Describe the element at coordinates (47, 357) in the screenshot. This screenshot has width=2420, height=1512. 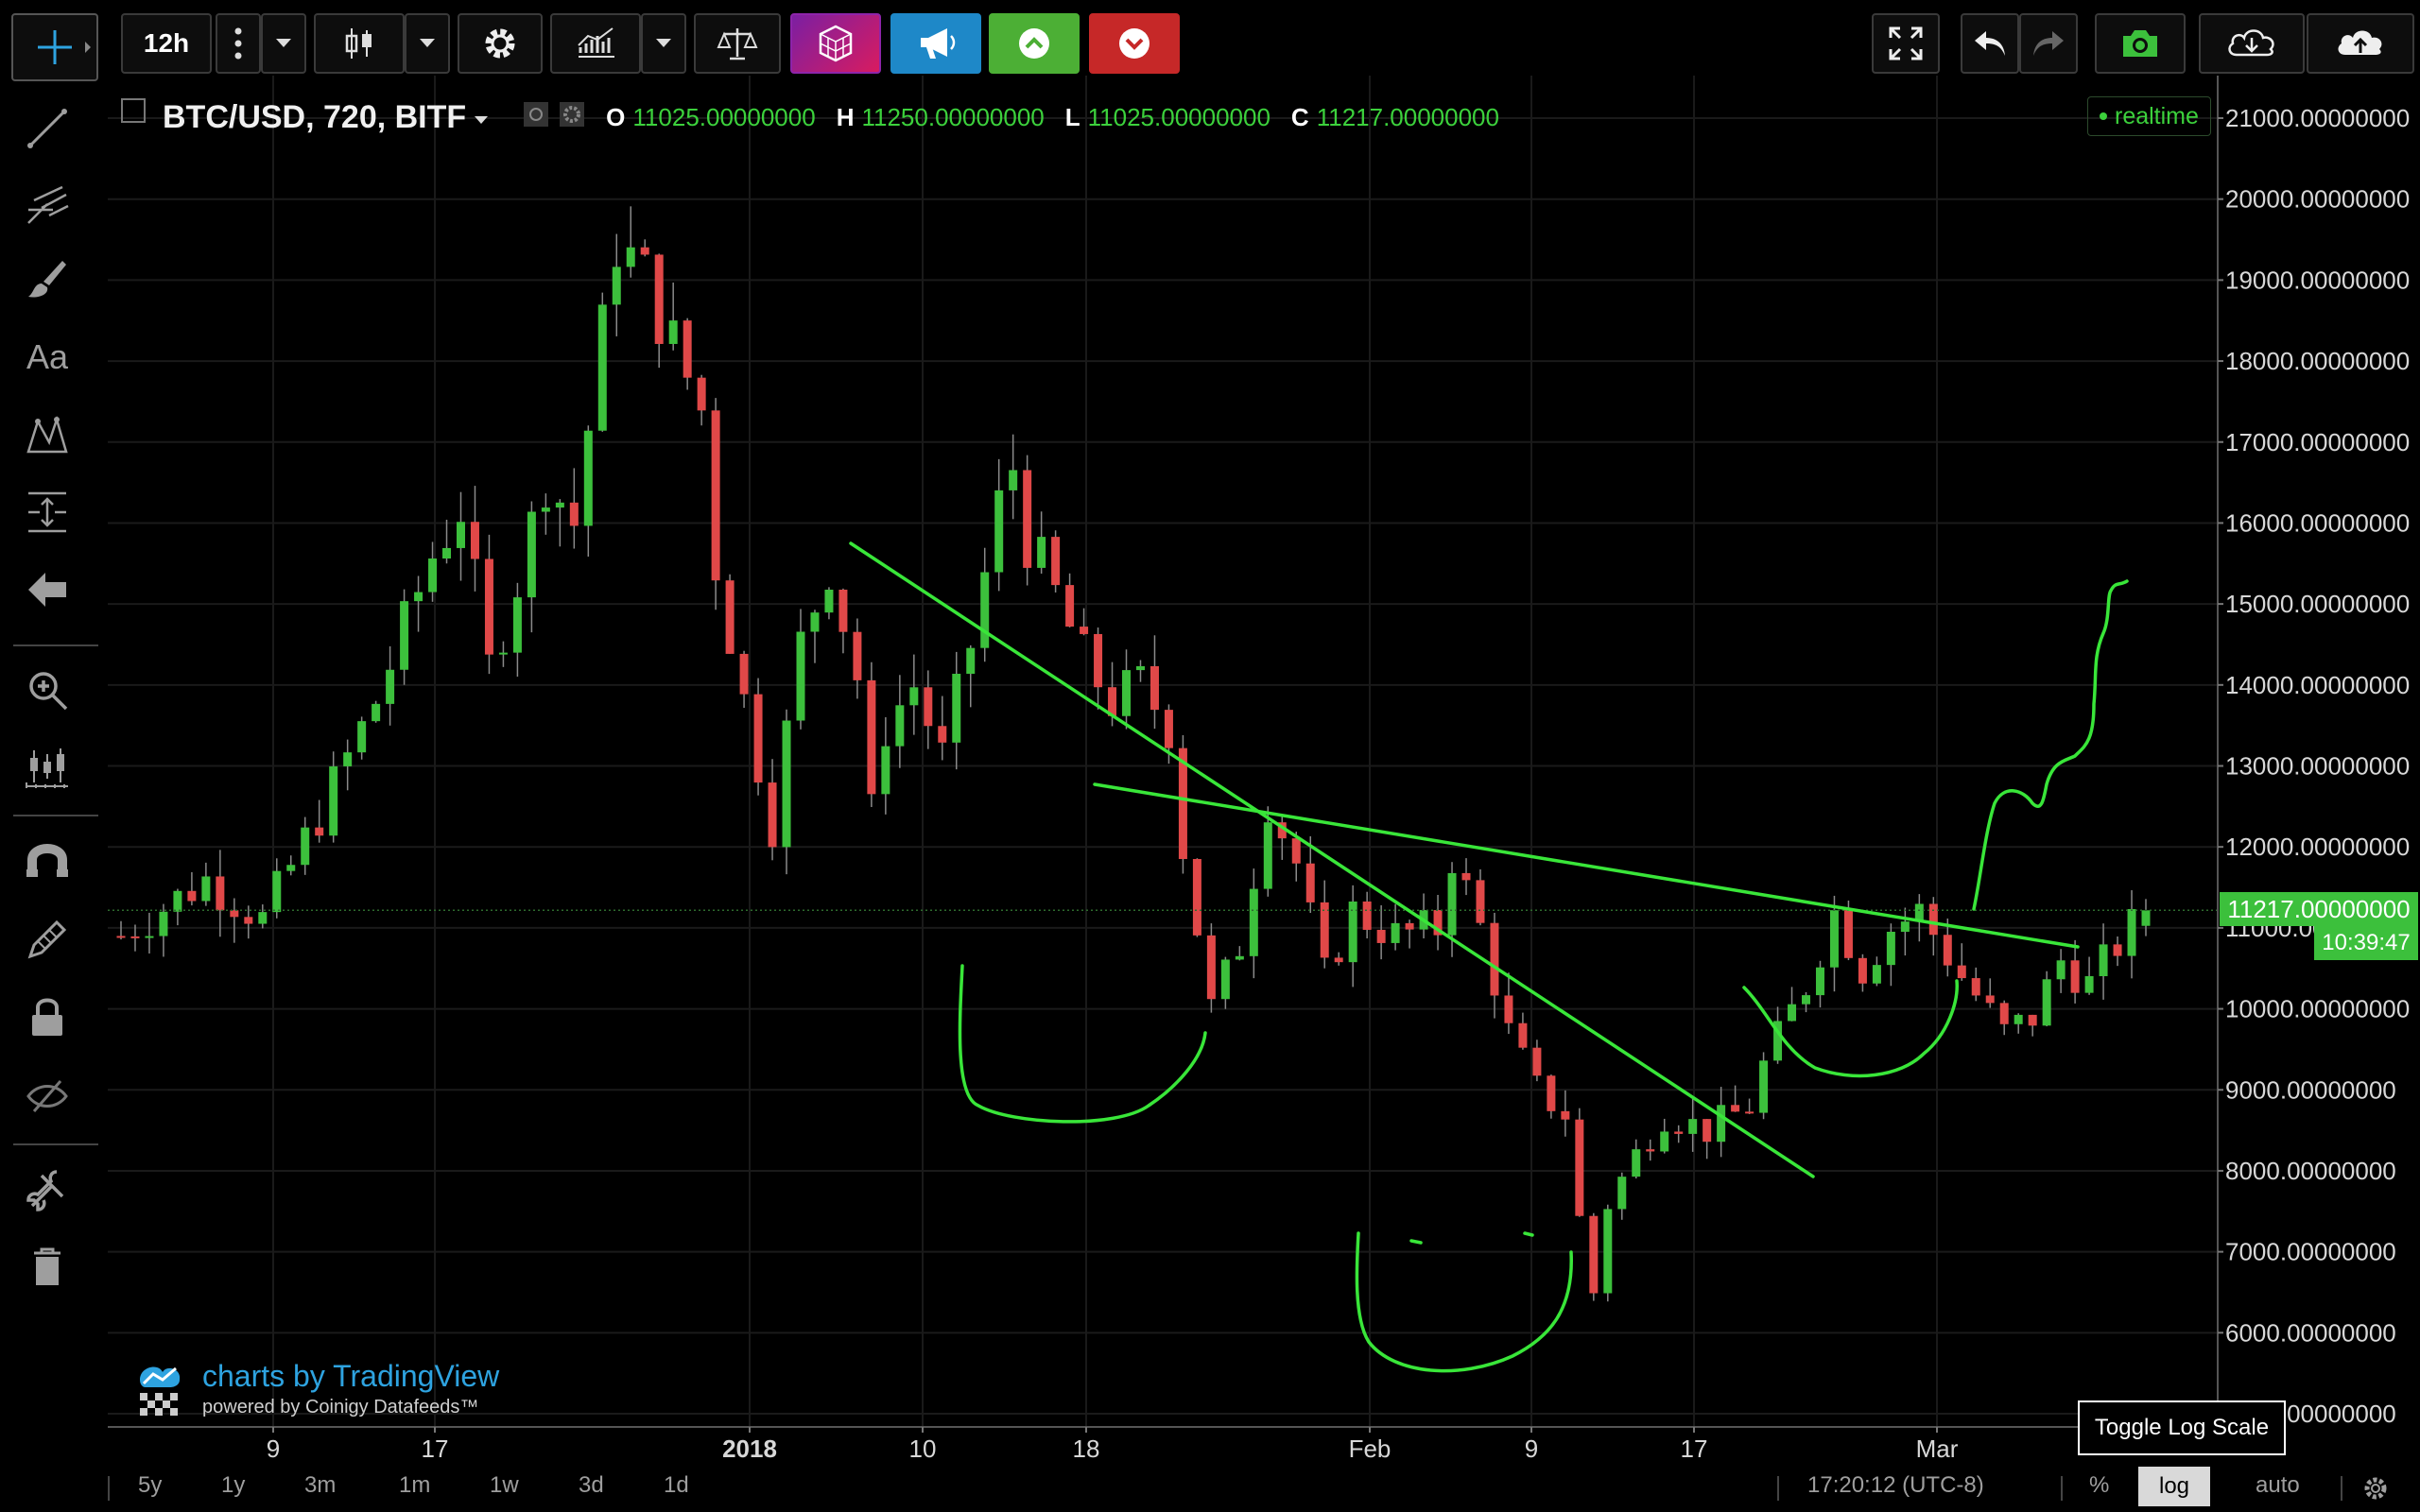
I see `text-tool: Aa` at that location.